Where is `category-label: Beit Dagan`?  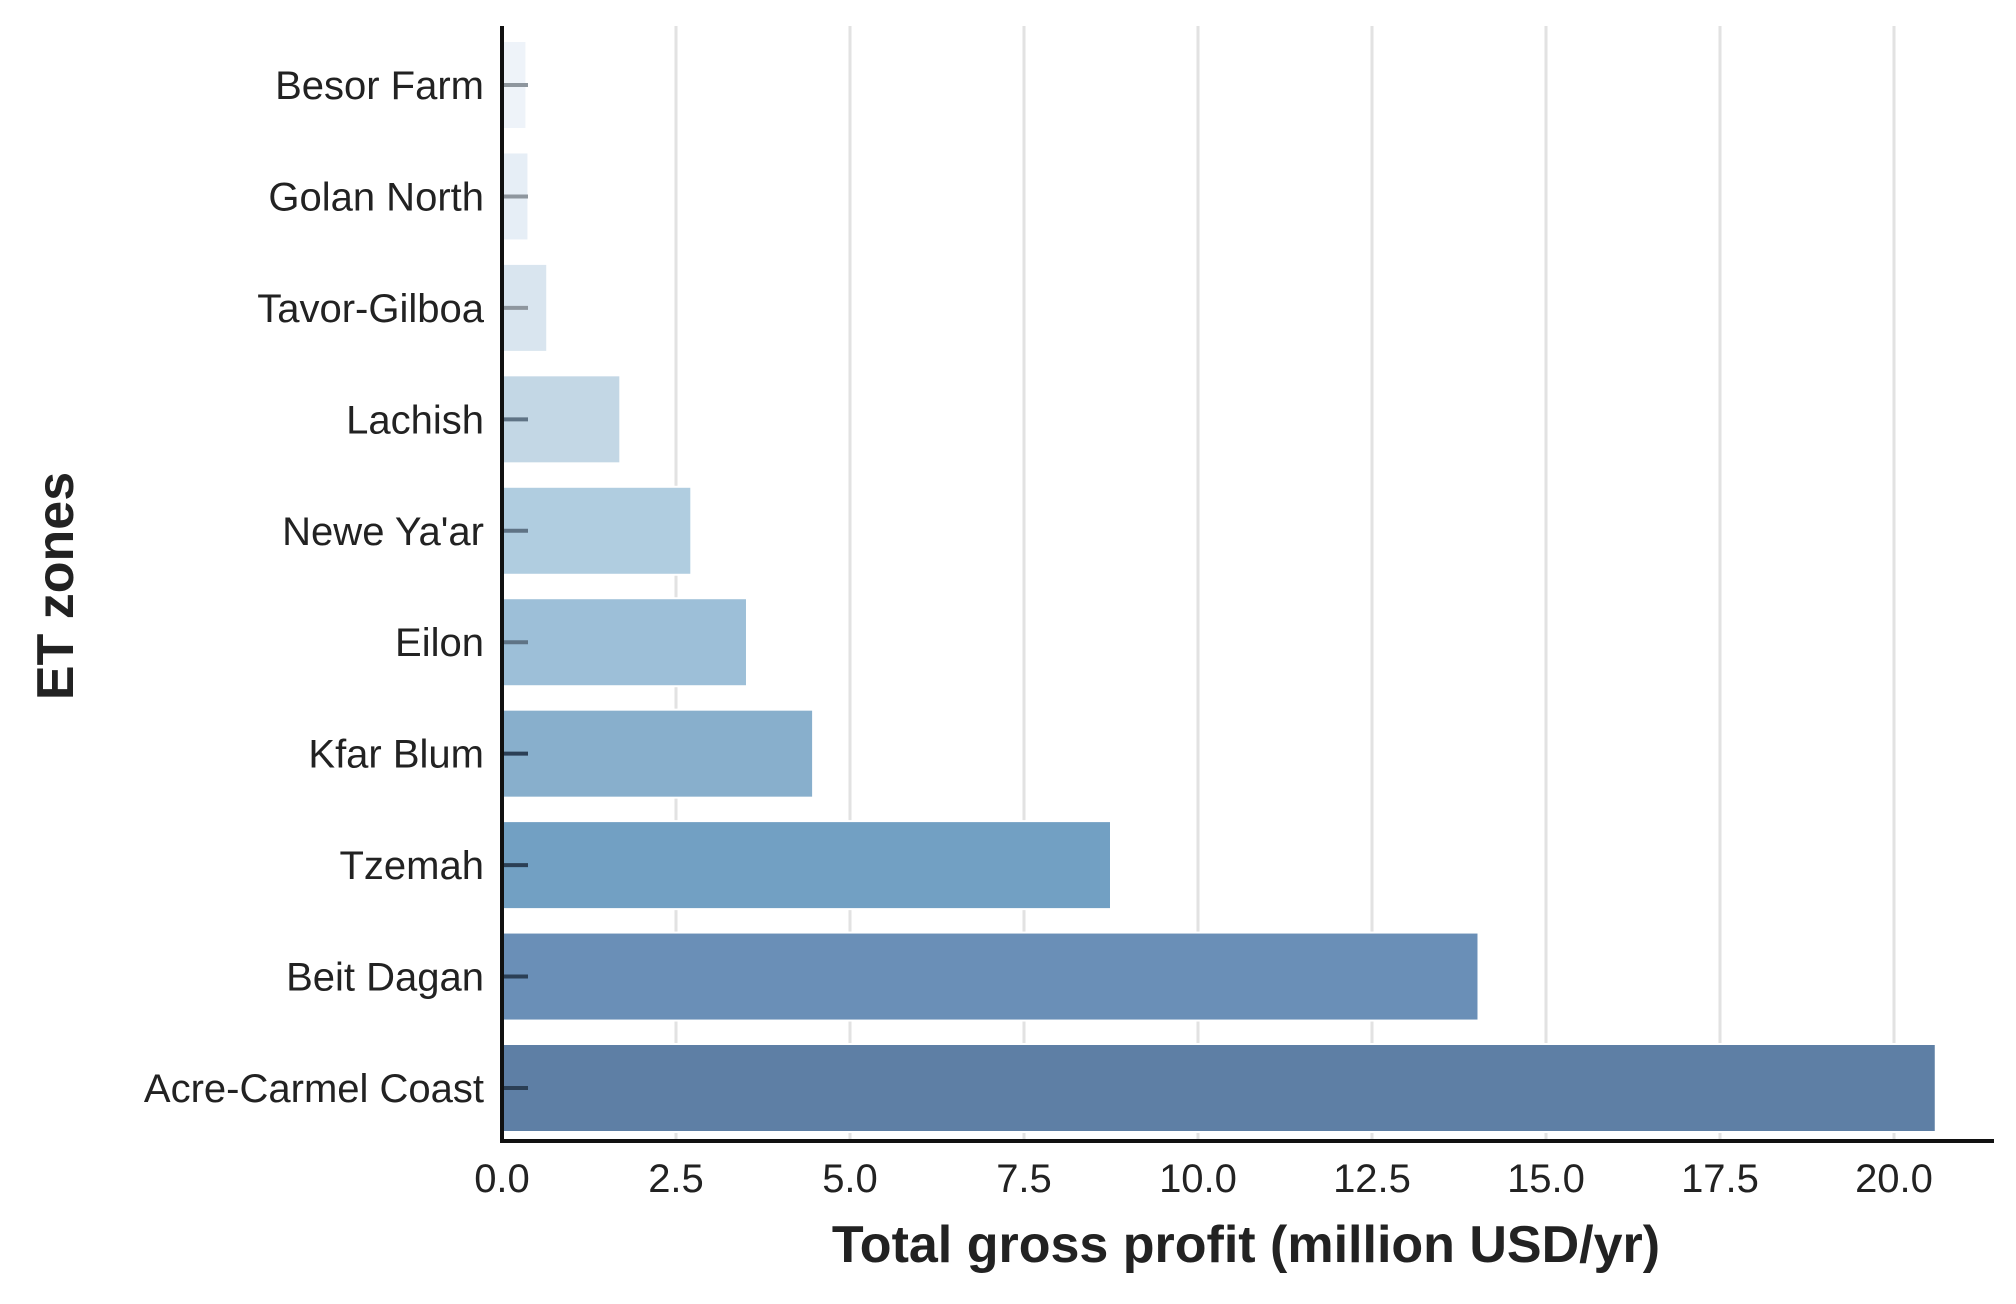 category-label: Beit Dagan is located at coordinates (385, 978).